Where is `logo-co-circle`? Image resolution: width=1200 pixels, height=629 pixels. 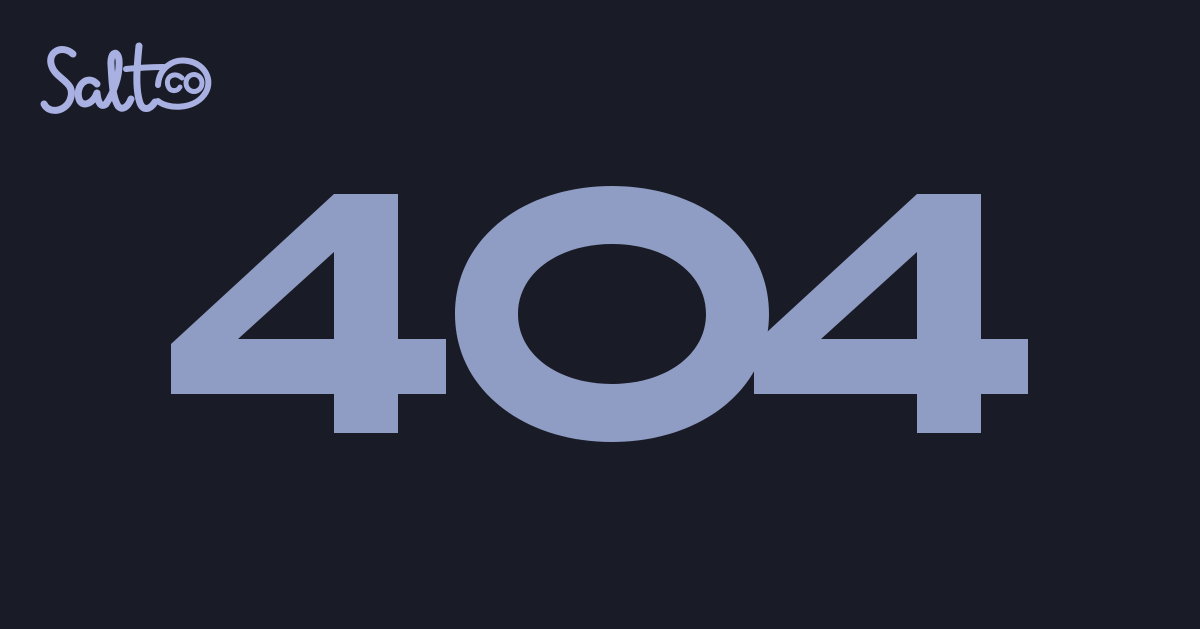 logo-co-circle is located at coordinates (183, 83).